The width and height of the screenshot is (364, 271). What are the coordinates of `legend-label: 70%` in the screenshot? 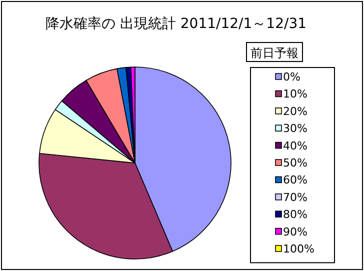 It's located at (295, 197).